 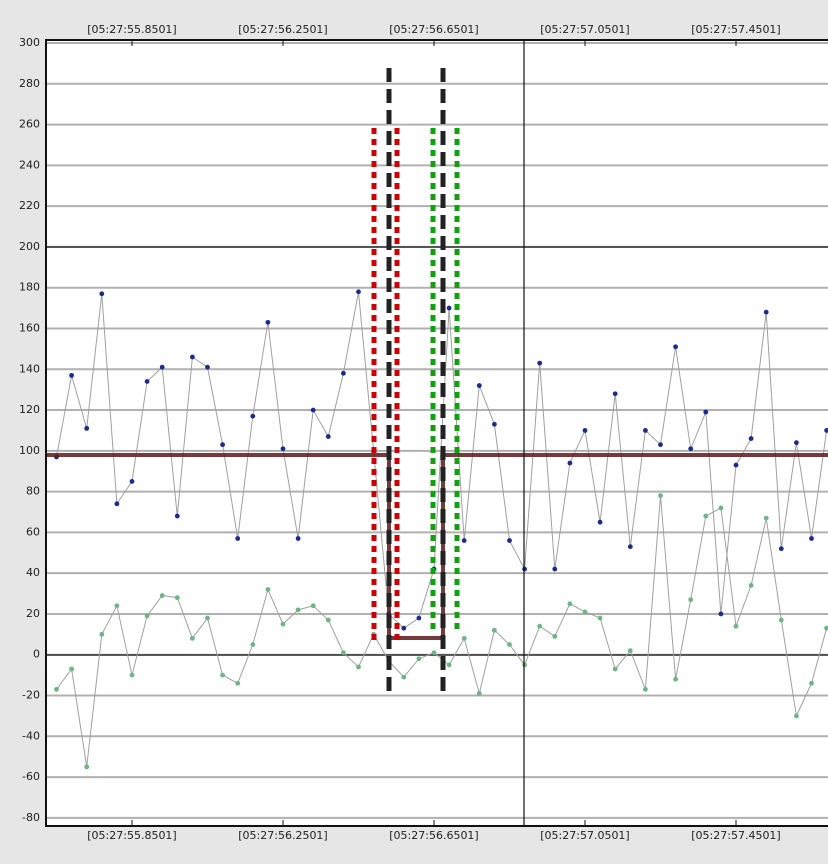 What do you see at coordinates (29, 205) in the screenshot?
I see `y-tick-label: 220` at bounding box center [29, 205].